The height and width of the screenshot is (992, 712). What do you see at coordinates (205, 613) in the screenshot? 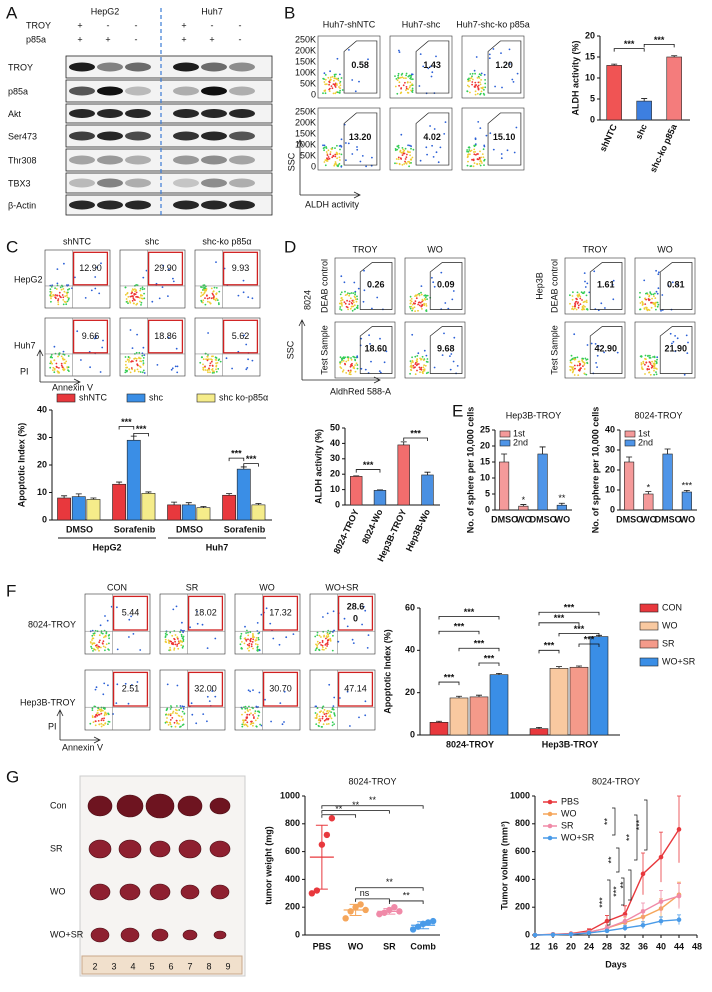
I see `gate` at bounding box center [205, 613].